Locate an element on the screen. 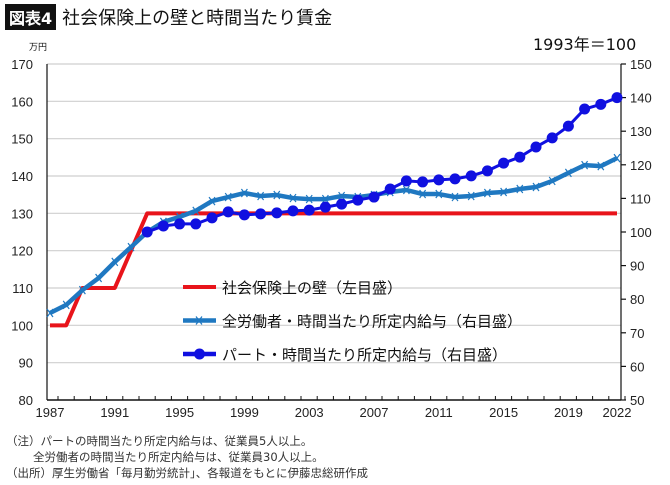 The image size is (670, 485). left-axis-unit: 万円 is located at coordinates (38, 48).